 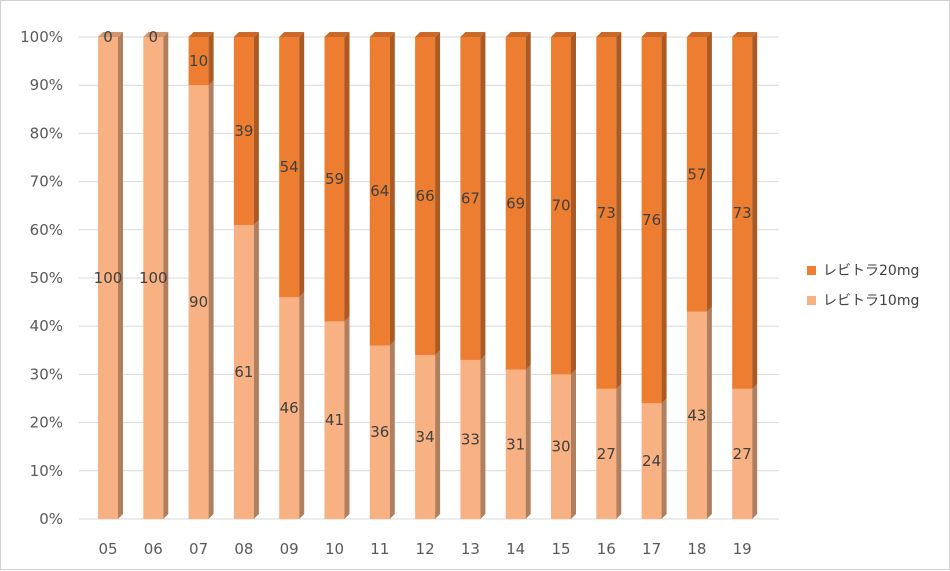 I want to click on data-label: 30, so click(x=560, y=447).